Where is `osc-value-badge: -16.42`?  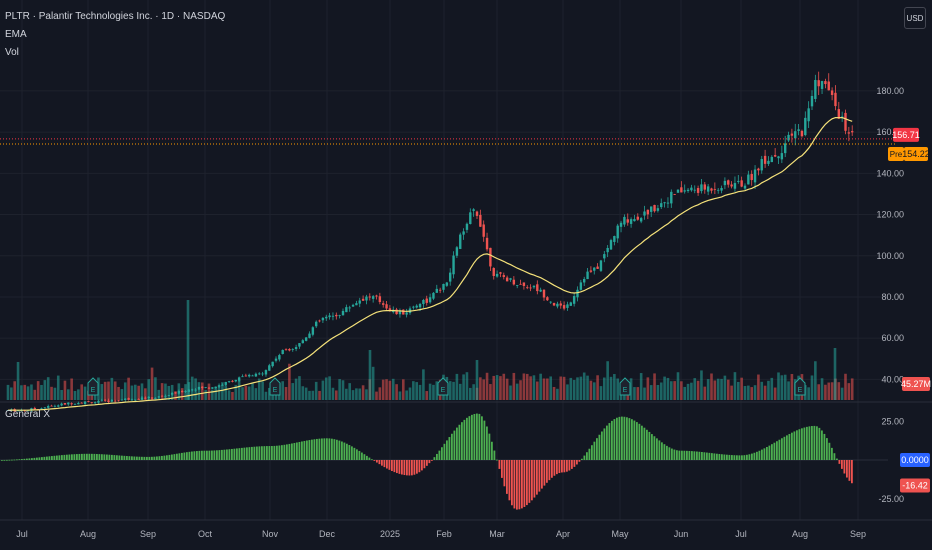 osc-value-badge: -16.42 is located at coordinates (915, 485).